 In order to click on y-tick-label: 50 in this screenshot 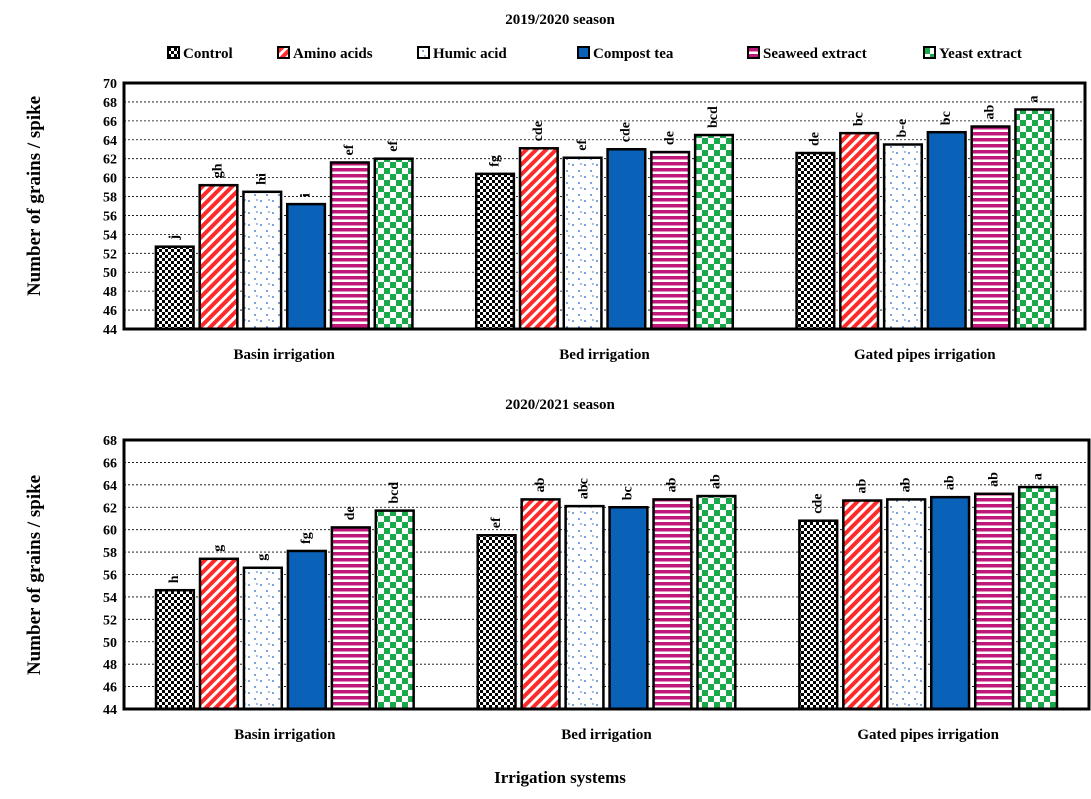, I will do `click(110, 643)`.